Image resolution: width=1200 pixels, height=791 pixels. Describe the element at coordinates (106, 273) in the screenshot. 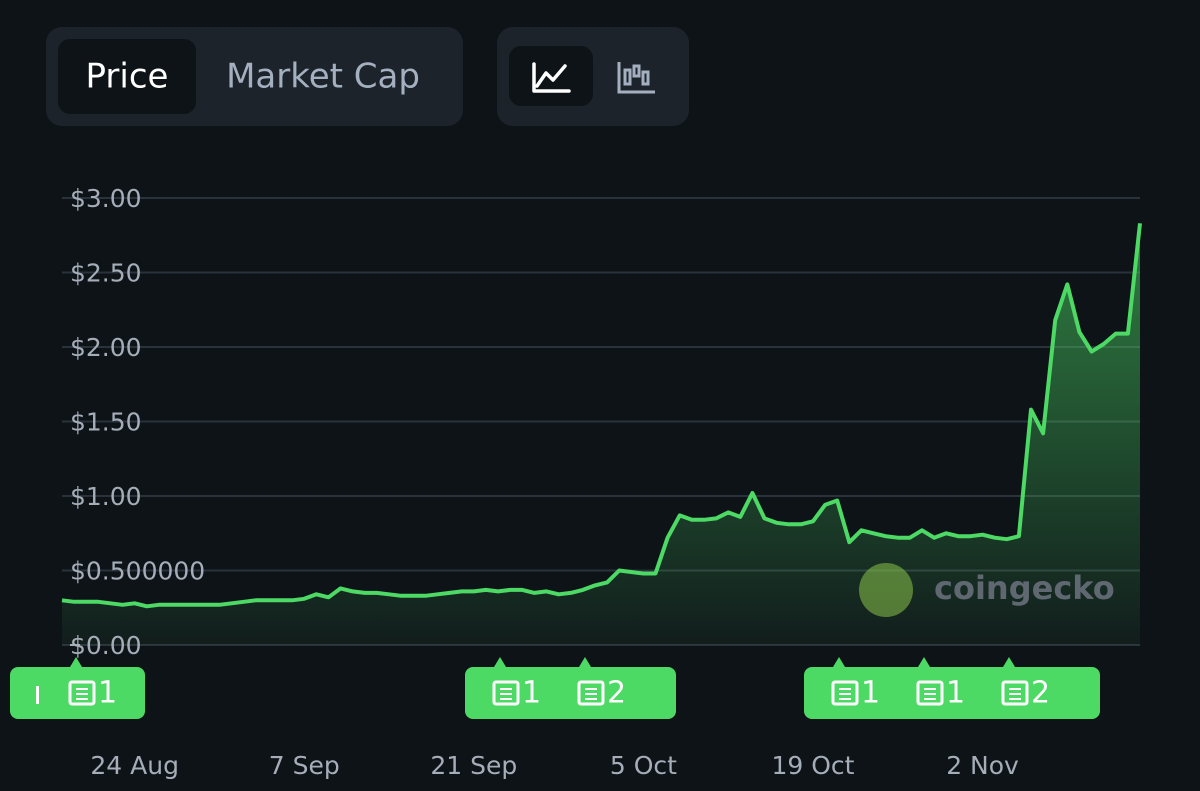

I see `y-tick-label: $2.50` at that location.